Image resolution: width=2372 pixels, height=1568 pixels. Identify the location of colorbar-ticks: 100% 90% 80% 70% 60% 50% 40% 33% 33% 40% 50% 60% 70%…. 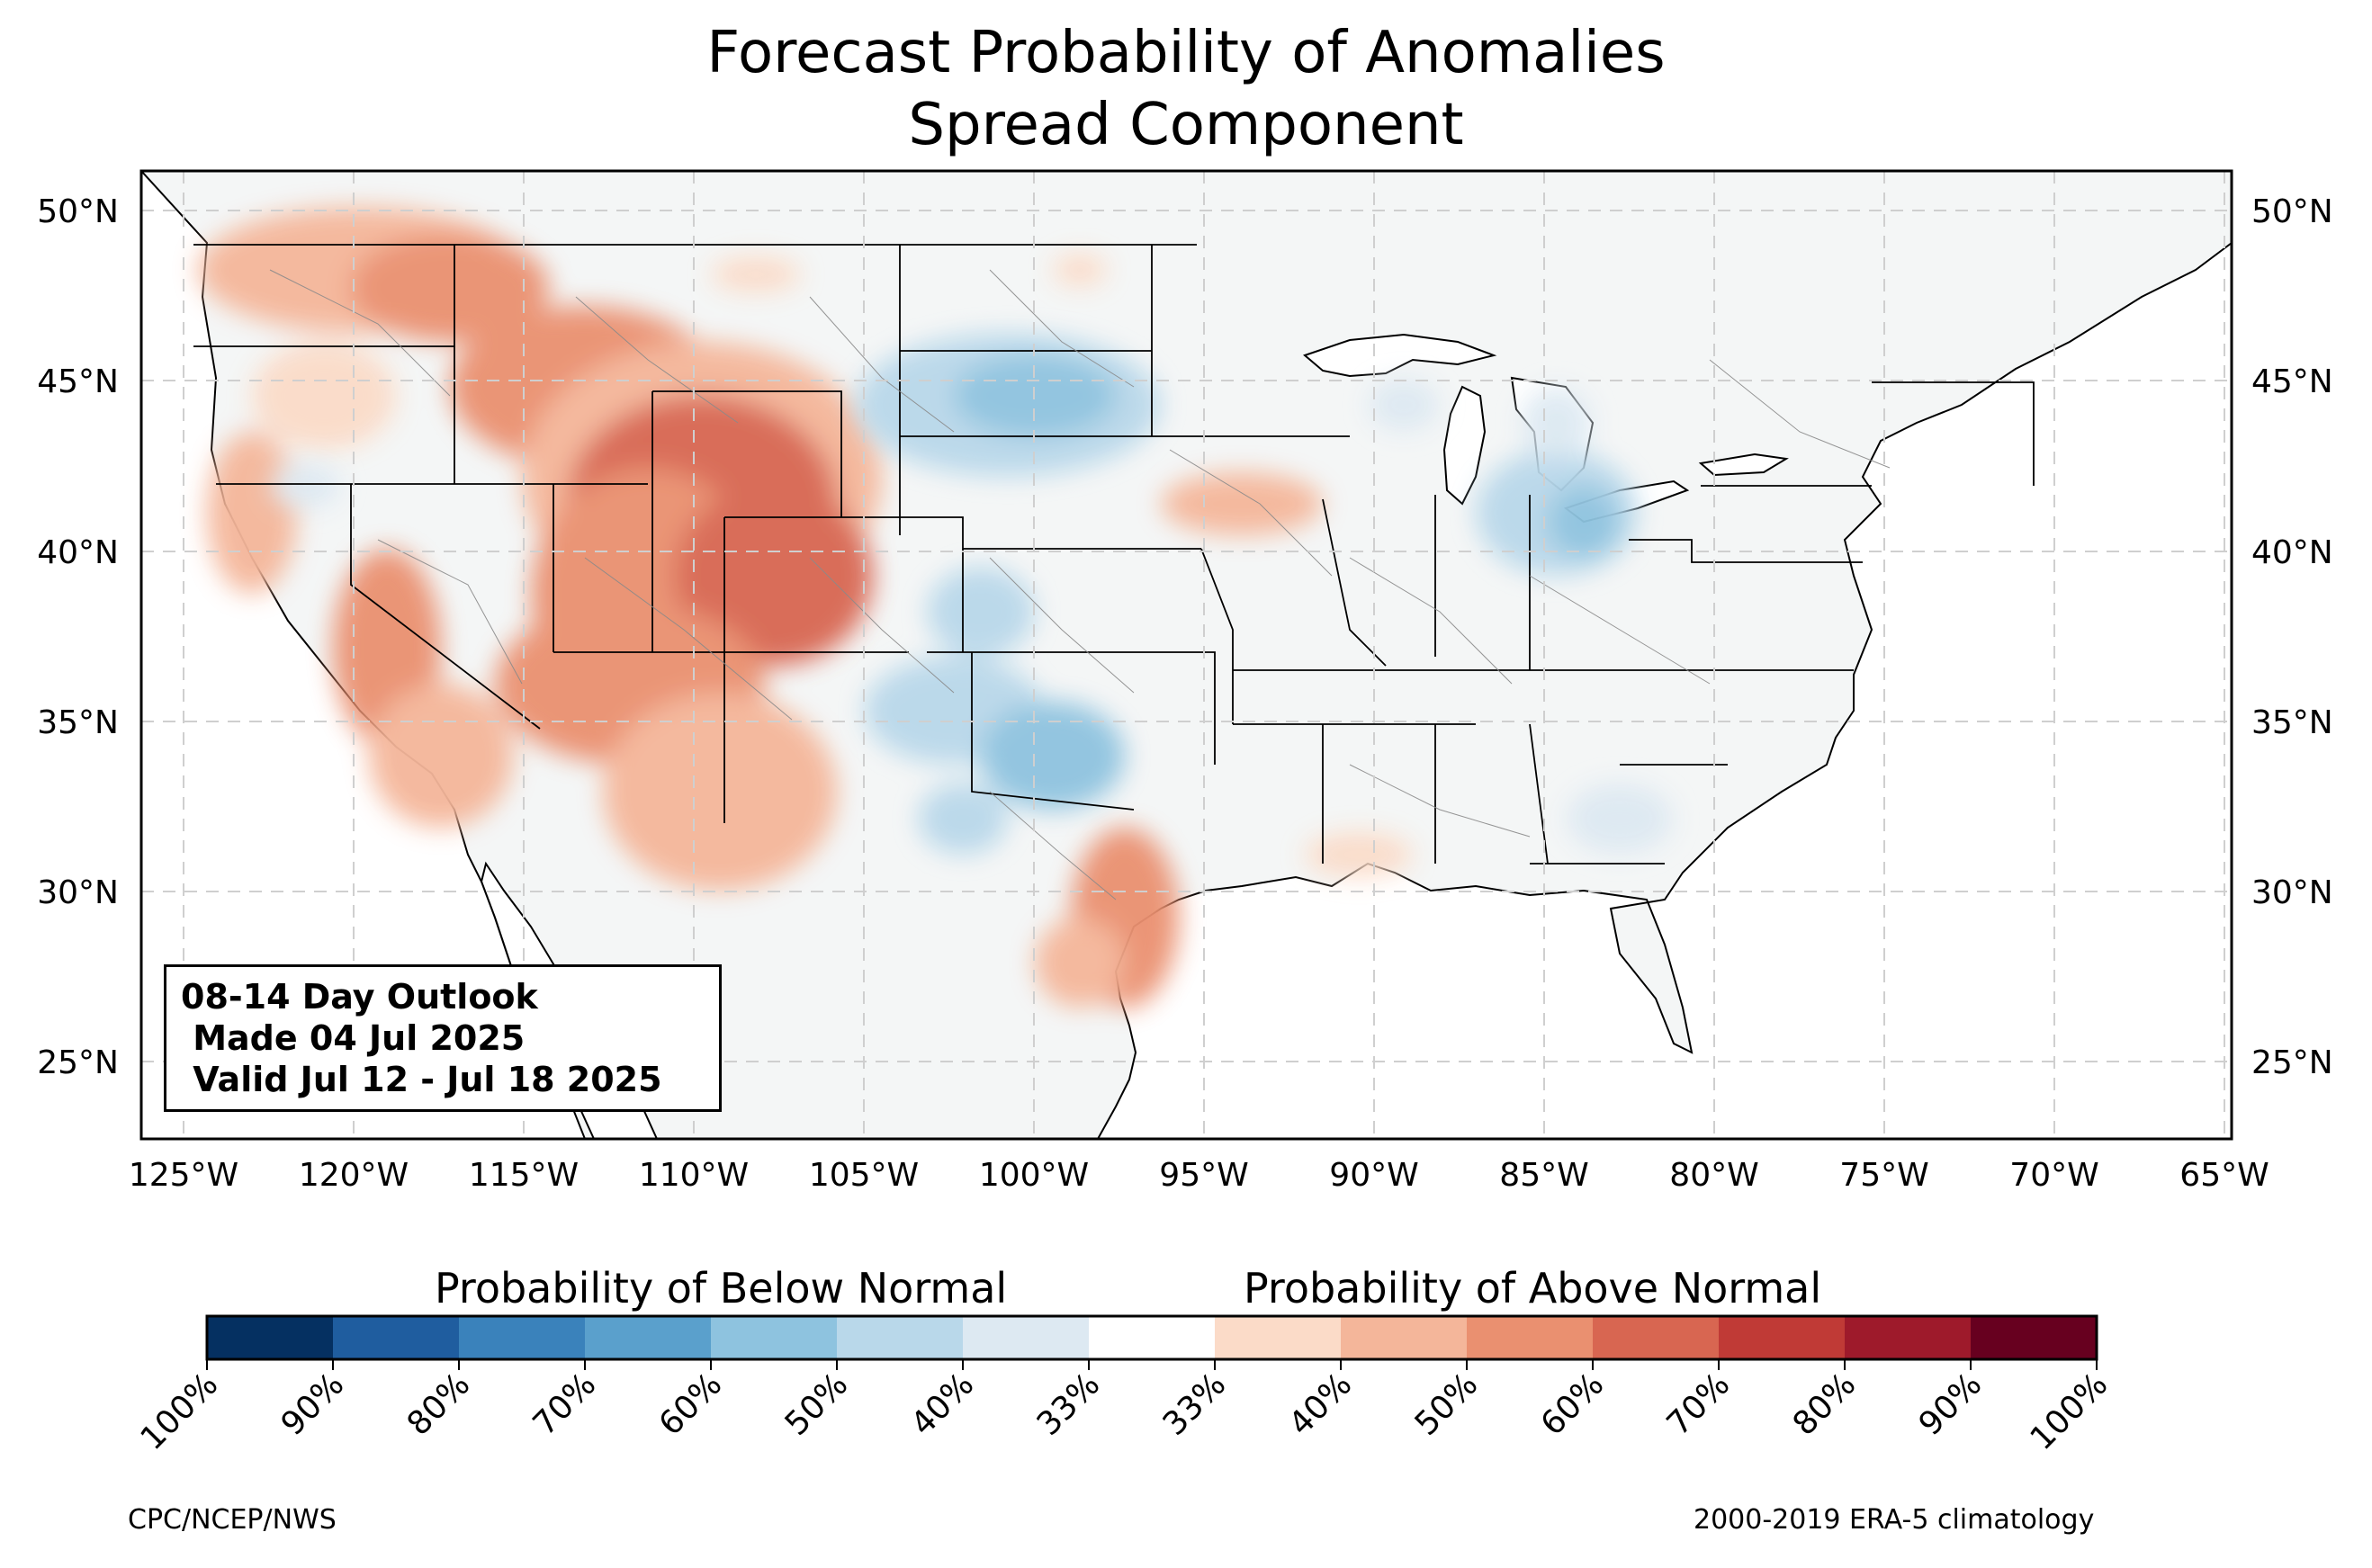
(1125, 1408).